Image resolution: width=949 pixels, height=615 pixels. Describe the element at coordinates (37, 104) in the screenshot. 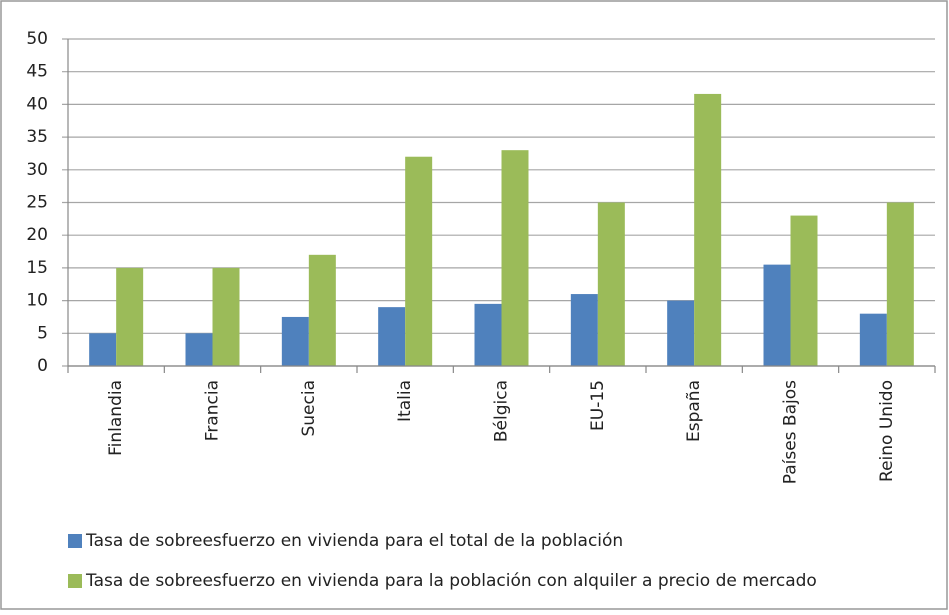

I see `y-tick-label: 40` at that location.